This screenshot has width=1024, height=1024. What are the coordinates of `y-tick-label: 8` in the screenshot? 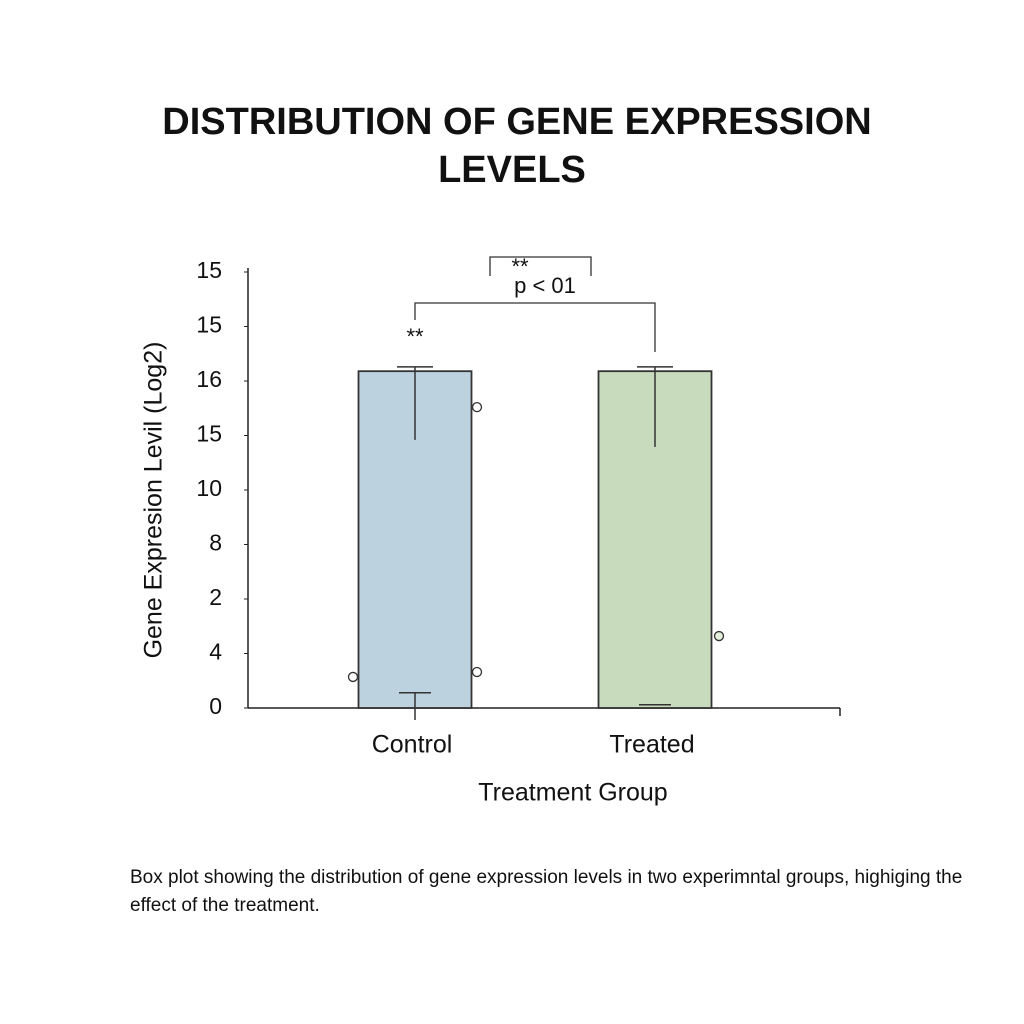 It's located at (215, 543).